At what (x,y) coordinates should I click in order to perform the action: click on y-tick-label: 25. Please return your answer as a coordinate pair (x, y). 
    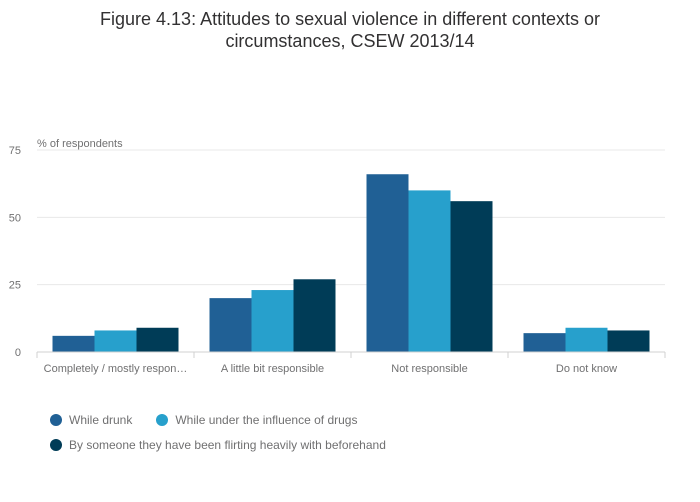
    Looking at the image, I should click on (15, 286).